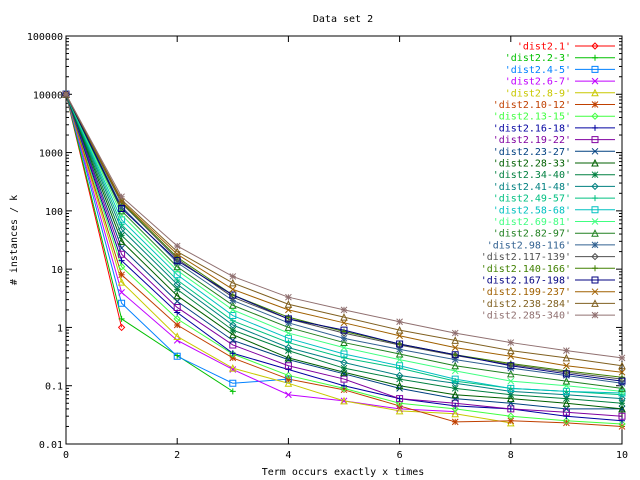 Image resolution: width=640 pixels, height=480 pixels. Describe the element at coordinates (343, 472) in the screenshot. I see `x-axis-label: Term occurs exactly x times` at that location.